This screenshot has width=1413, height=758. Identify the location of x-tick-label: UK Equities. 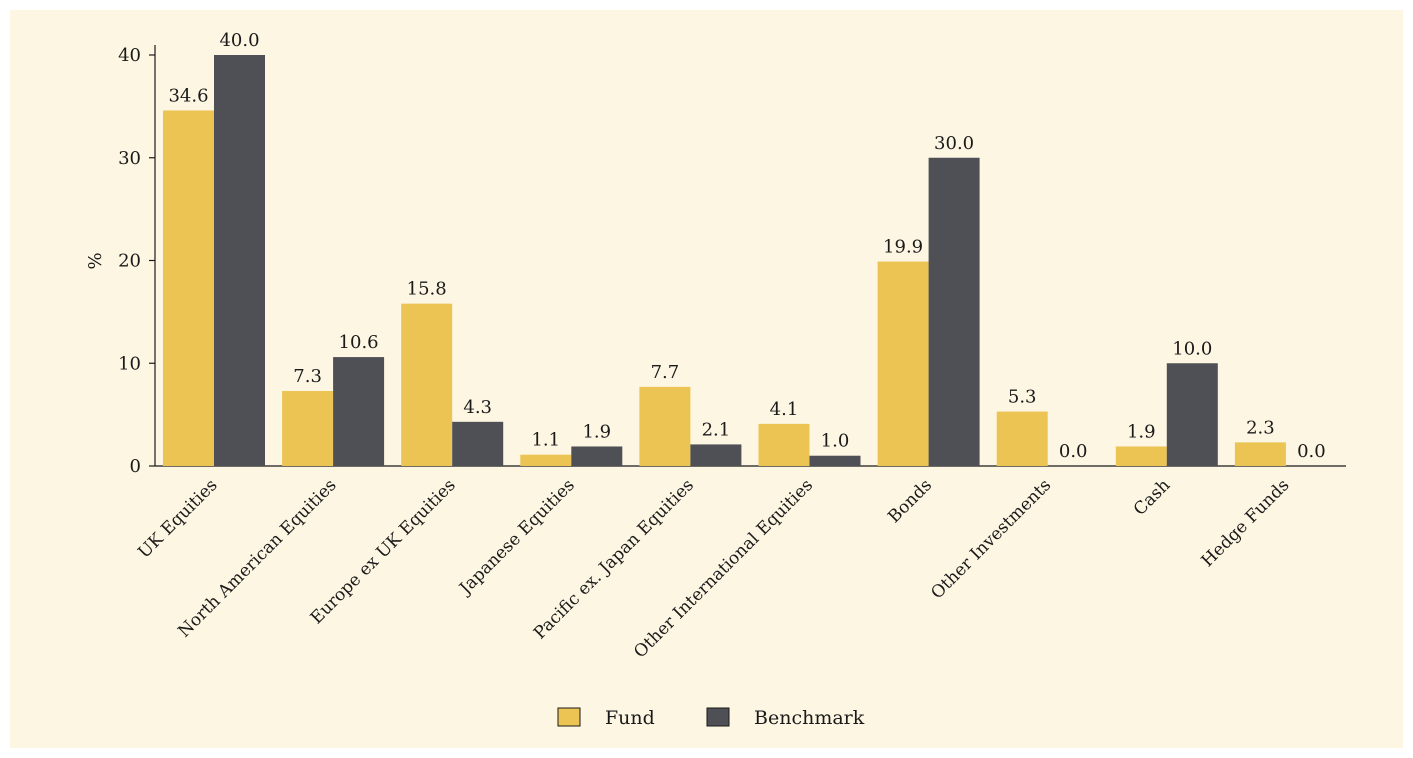
(177, 518).